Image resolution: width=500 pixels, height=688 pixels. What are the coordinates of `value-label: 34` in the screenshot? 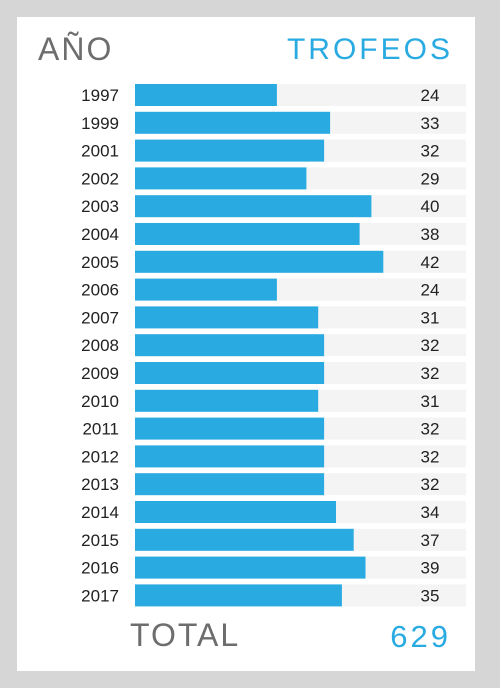 It's located at (430, 512).